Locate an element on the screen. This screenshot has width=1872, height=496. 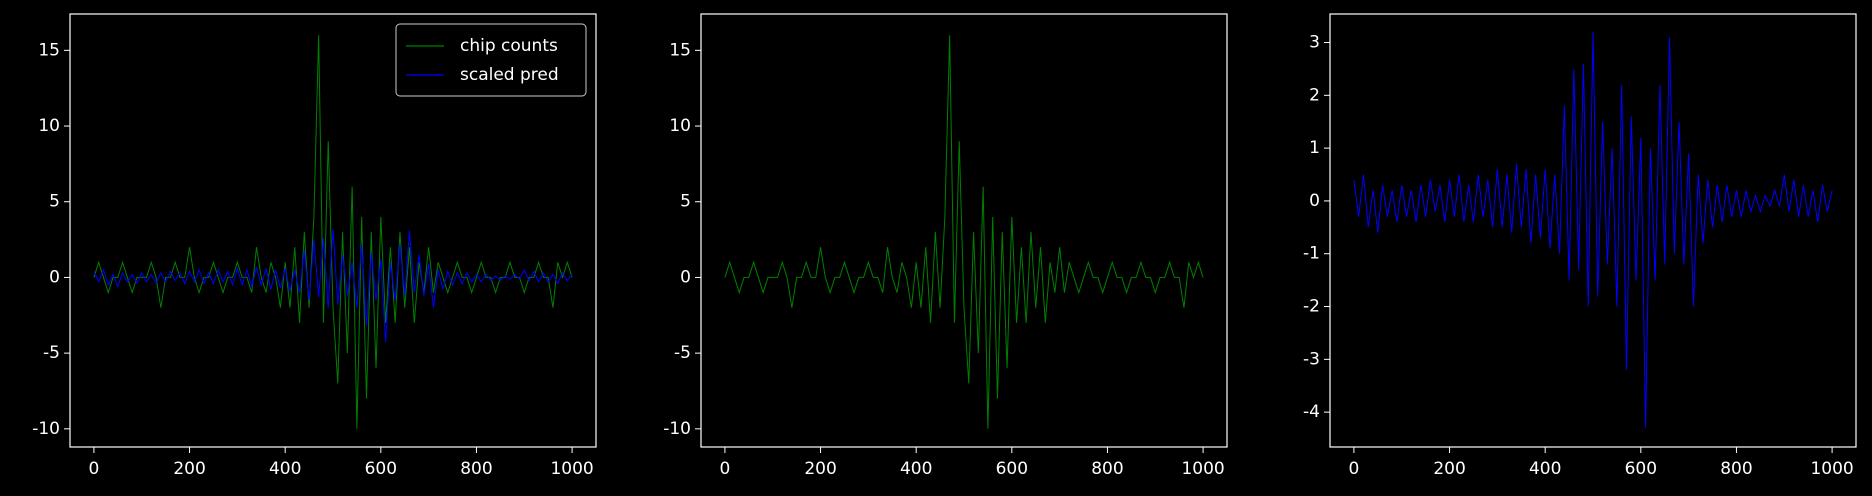
legend-label: chip counts is located at coordinates (509, 46).